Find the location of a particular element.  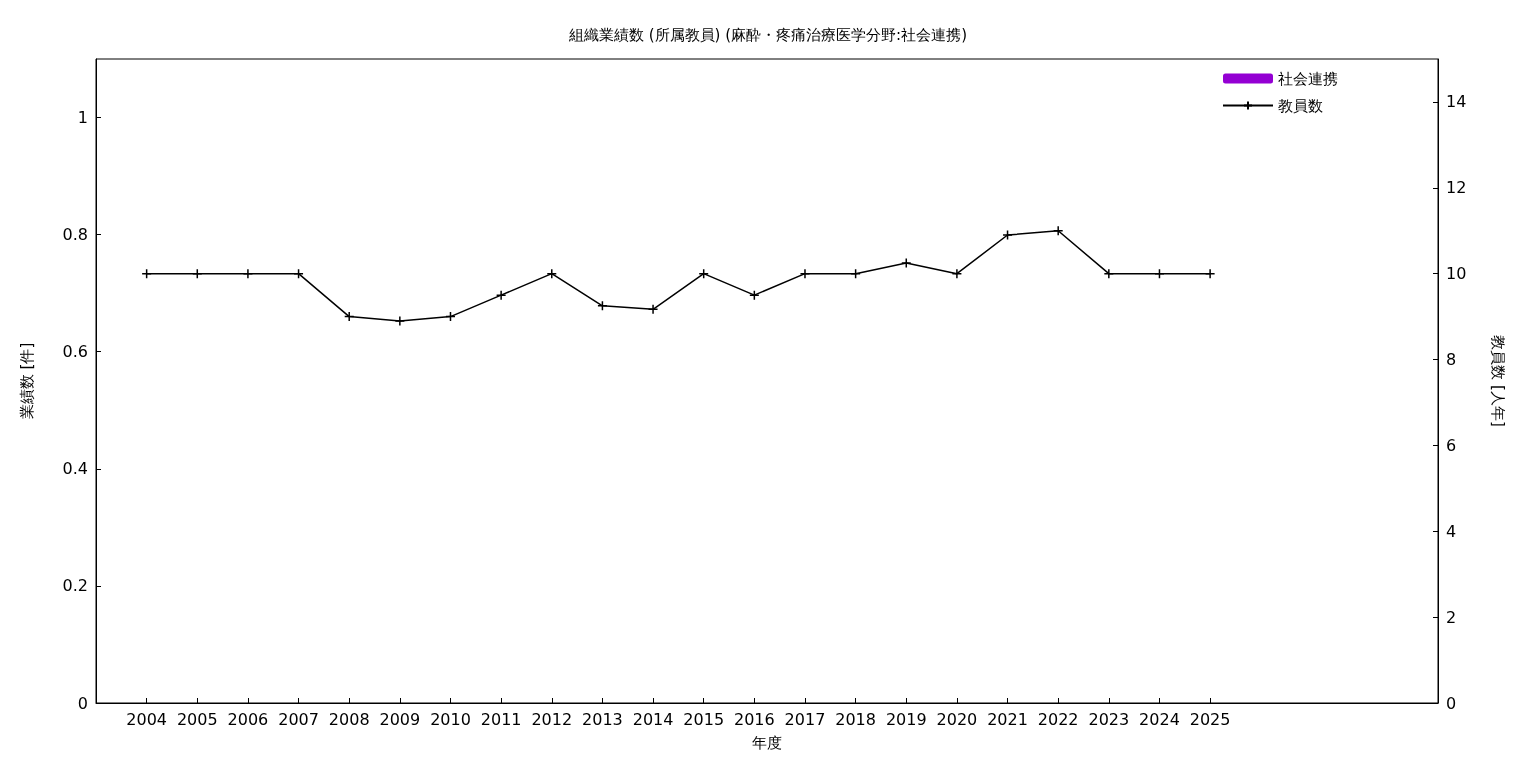

x-tick-label: 2010 is located at coordinates (450, 719).